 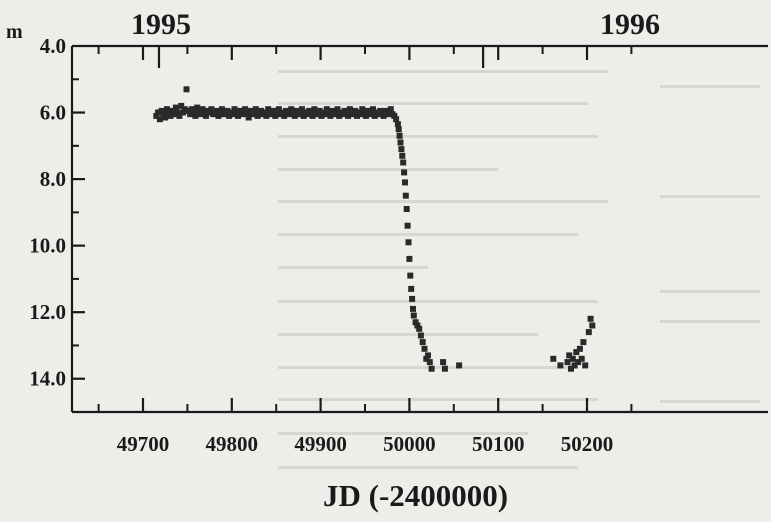 I want to click on x-tick-label: 50000, so click(x=409, y=444).